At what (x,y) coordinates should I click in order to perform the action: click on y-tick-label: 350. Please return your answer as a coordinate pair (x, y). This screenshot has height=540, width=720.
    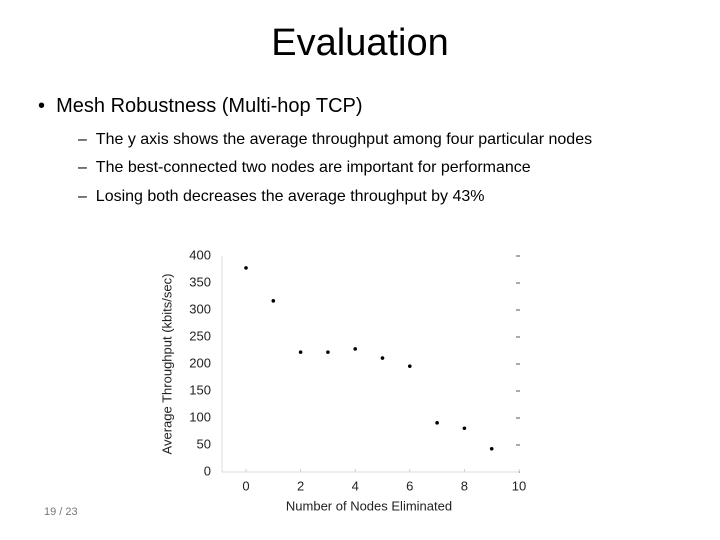
    Looking at the image, I should click on (200, 281).